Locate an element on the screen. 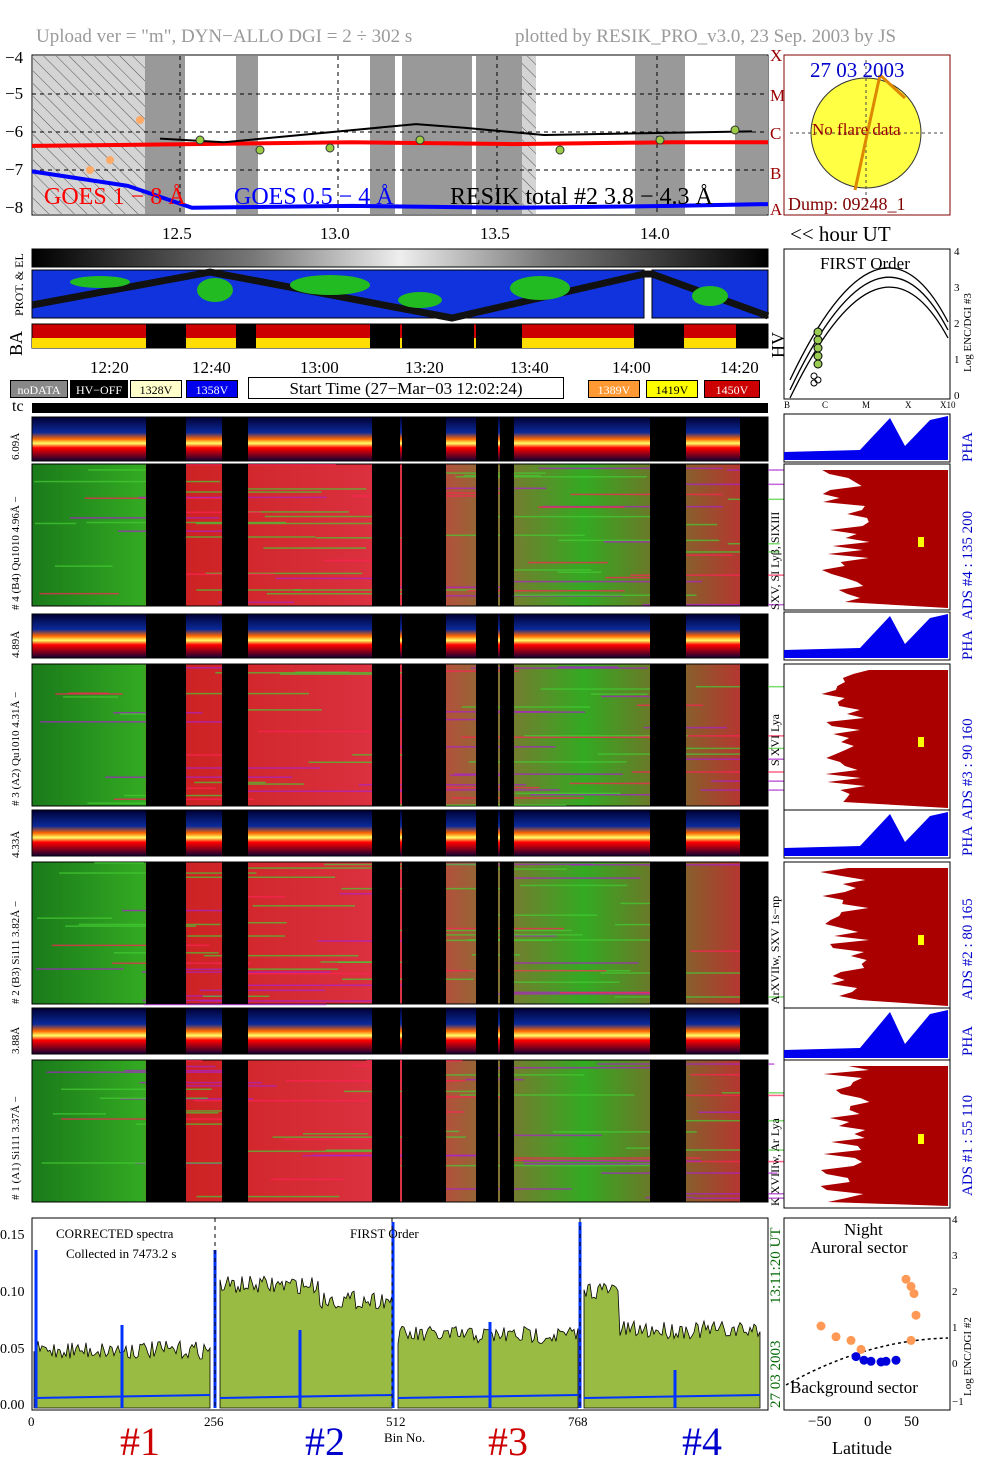 This screenshot has width=1004, height=1477. time-tick-4: 13:20 is located at coordinates (424, 367).